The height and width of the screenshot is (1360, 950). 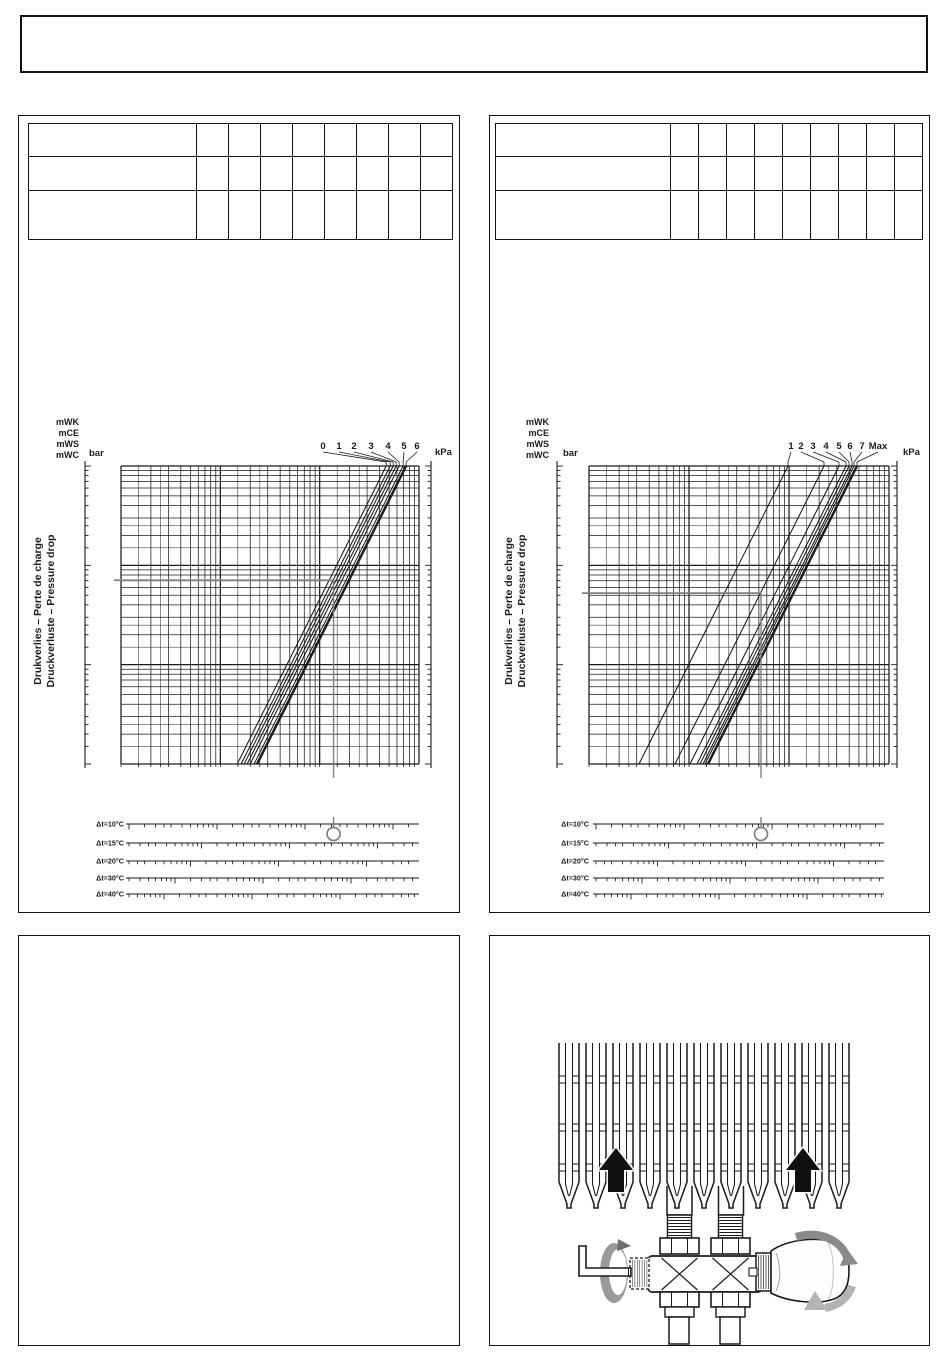 I want to click on head-body, so click(x=810, y=1270).